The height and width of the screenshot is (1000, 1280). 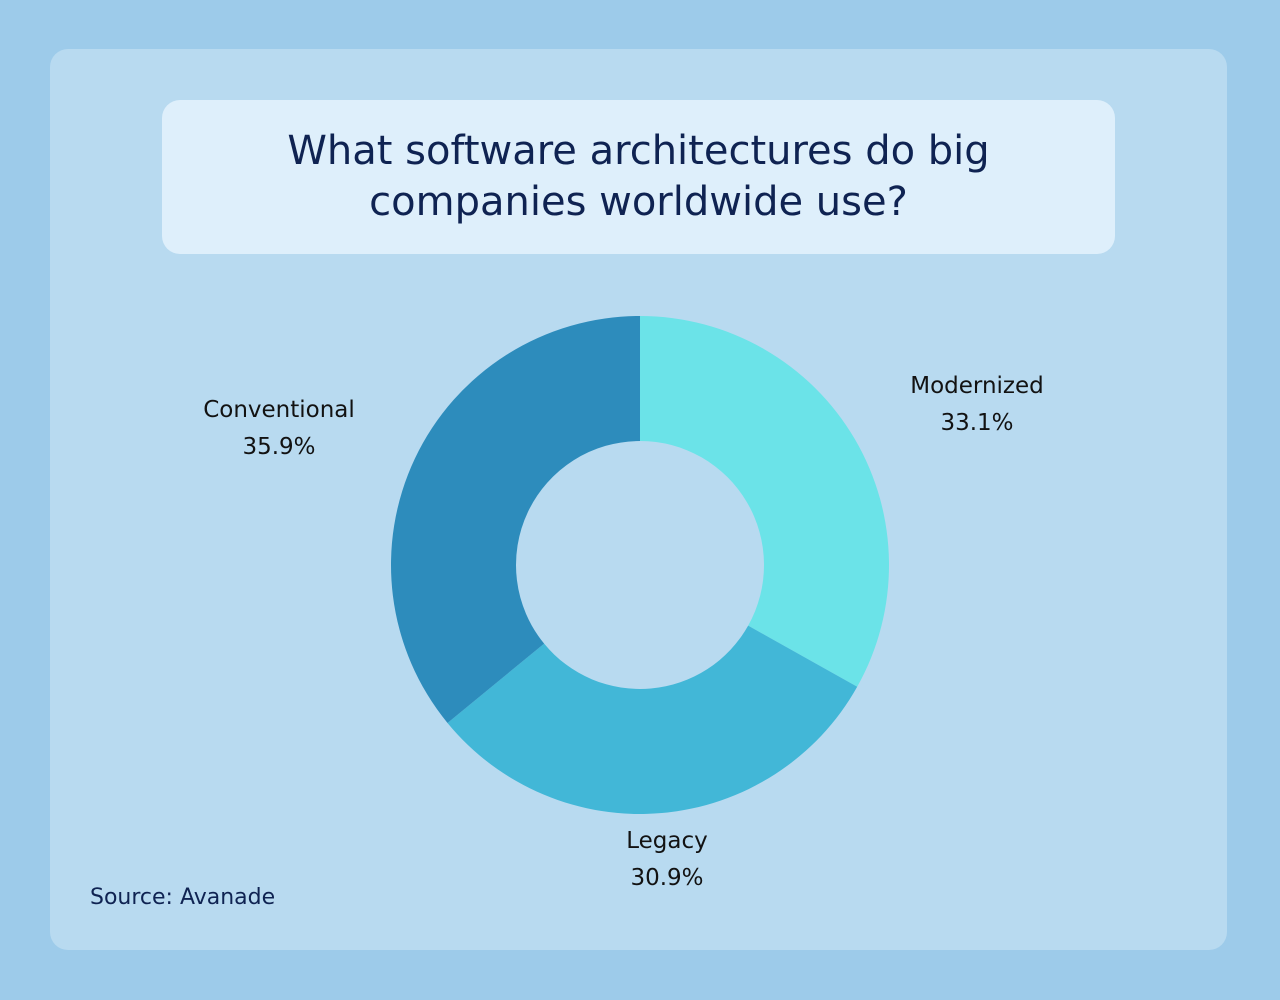 I want to click on slice-value-modernized: 33.1%, so click(x=976, y=423).